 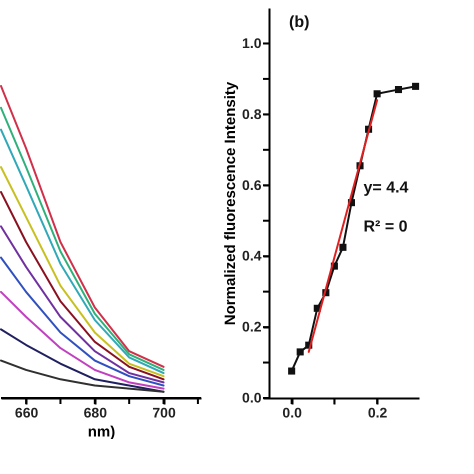 What do you see at coordinates (164, 412) in the screenshot?
I see `x-tick-label: 700` at bounding box center [164, 412].